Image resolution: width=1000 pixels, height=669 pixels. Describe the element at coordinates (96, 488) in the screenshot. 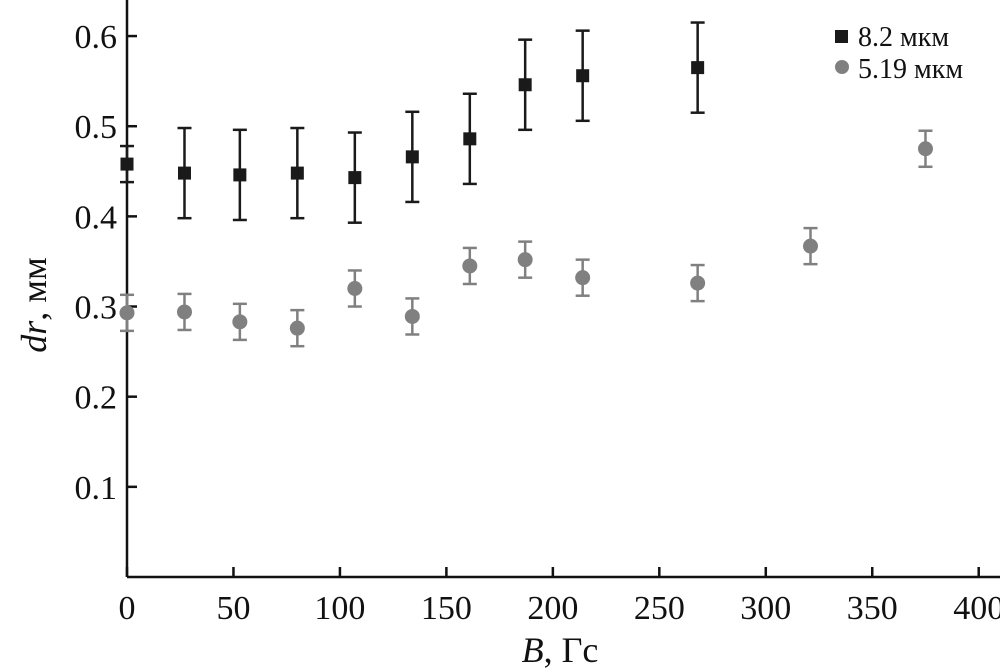

I see `y-tick-label: 0.1` at that location.